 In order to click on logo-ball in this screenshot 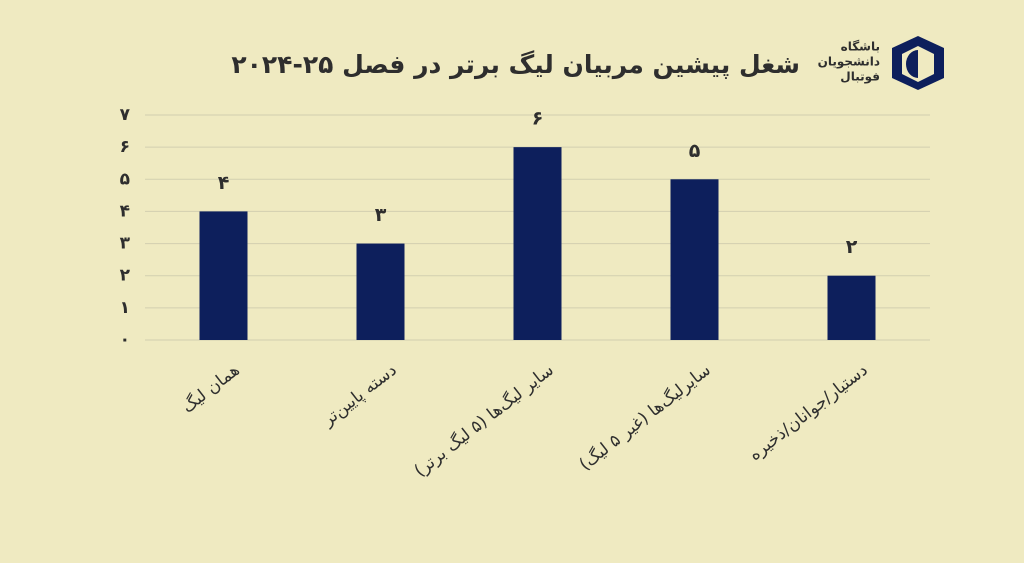, I will do `click(912, 64)`.